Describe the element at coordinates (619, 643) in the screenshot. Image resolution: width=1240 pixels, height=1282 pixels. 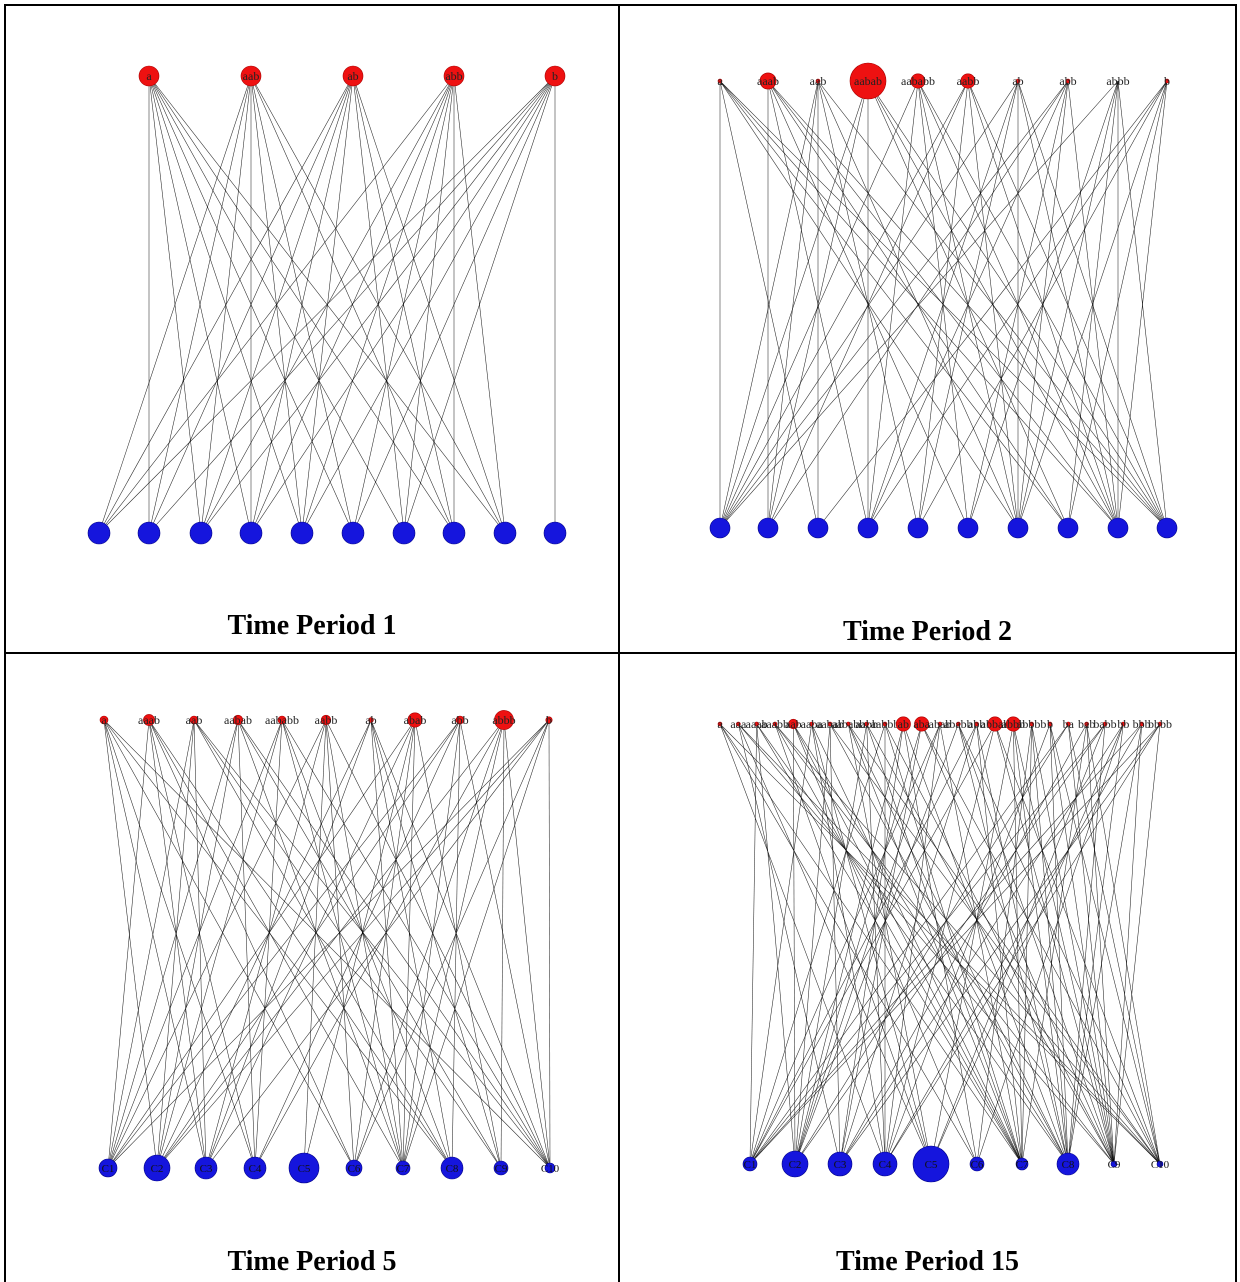
I see `table-border-middle-vertical` at that location.